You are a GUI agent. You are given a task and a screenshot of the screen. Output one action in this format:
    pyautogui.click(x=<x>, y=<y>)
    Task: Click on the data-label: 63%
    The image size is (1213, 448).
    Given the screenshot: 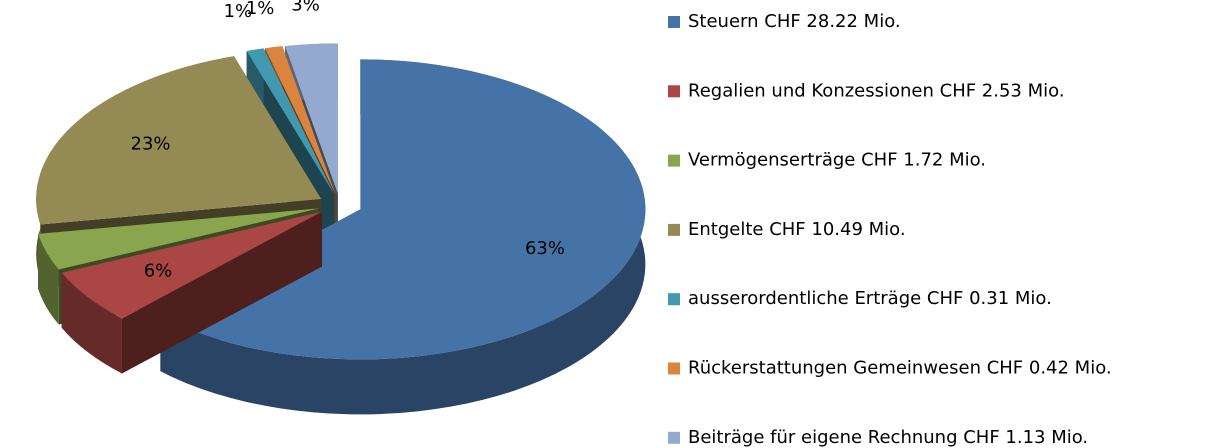 What is the action you would take?
    pyautogui.click(x=545, y=248)
    